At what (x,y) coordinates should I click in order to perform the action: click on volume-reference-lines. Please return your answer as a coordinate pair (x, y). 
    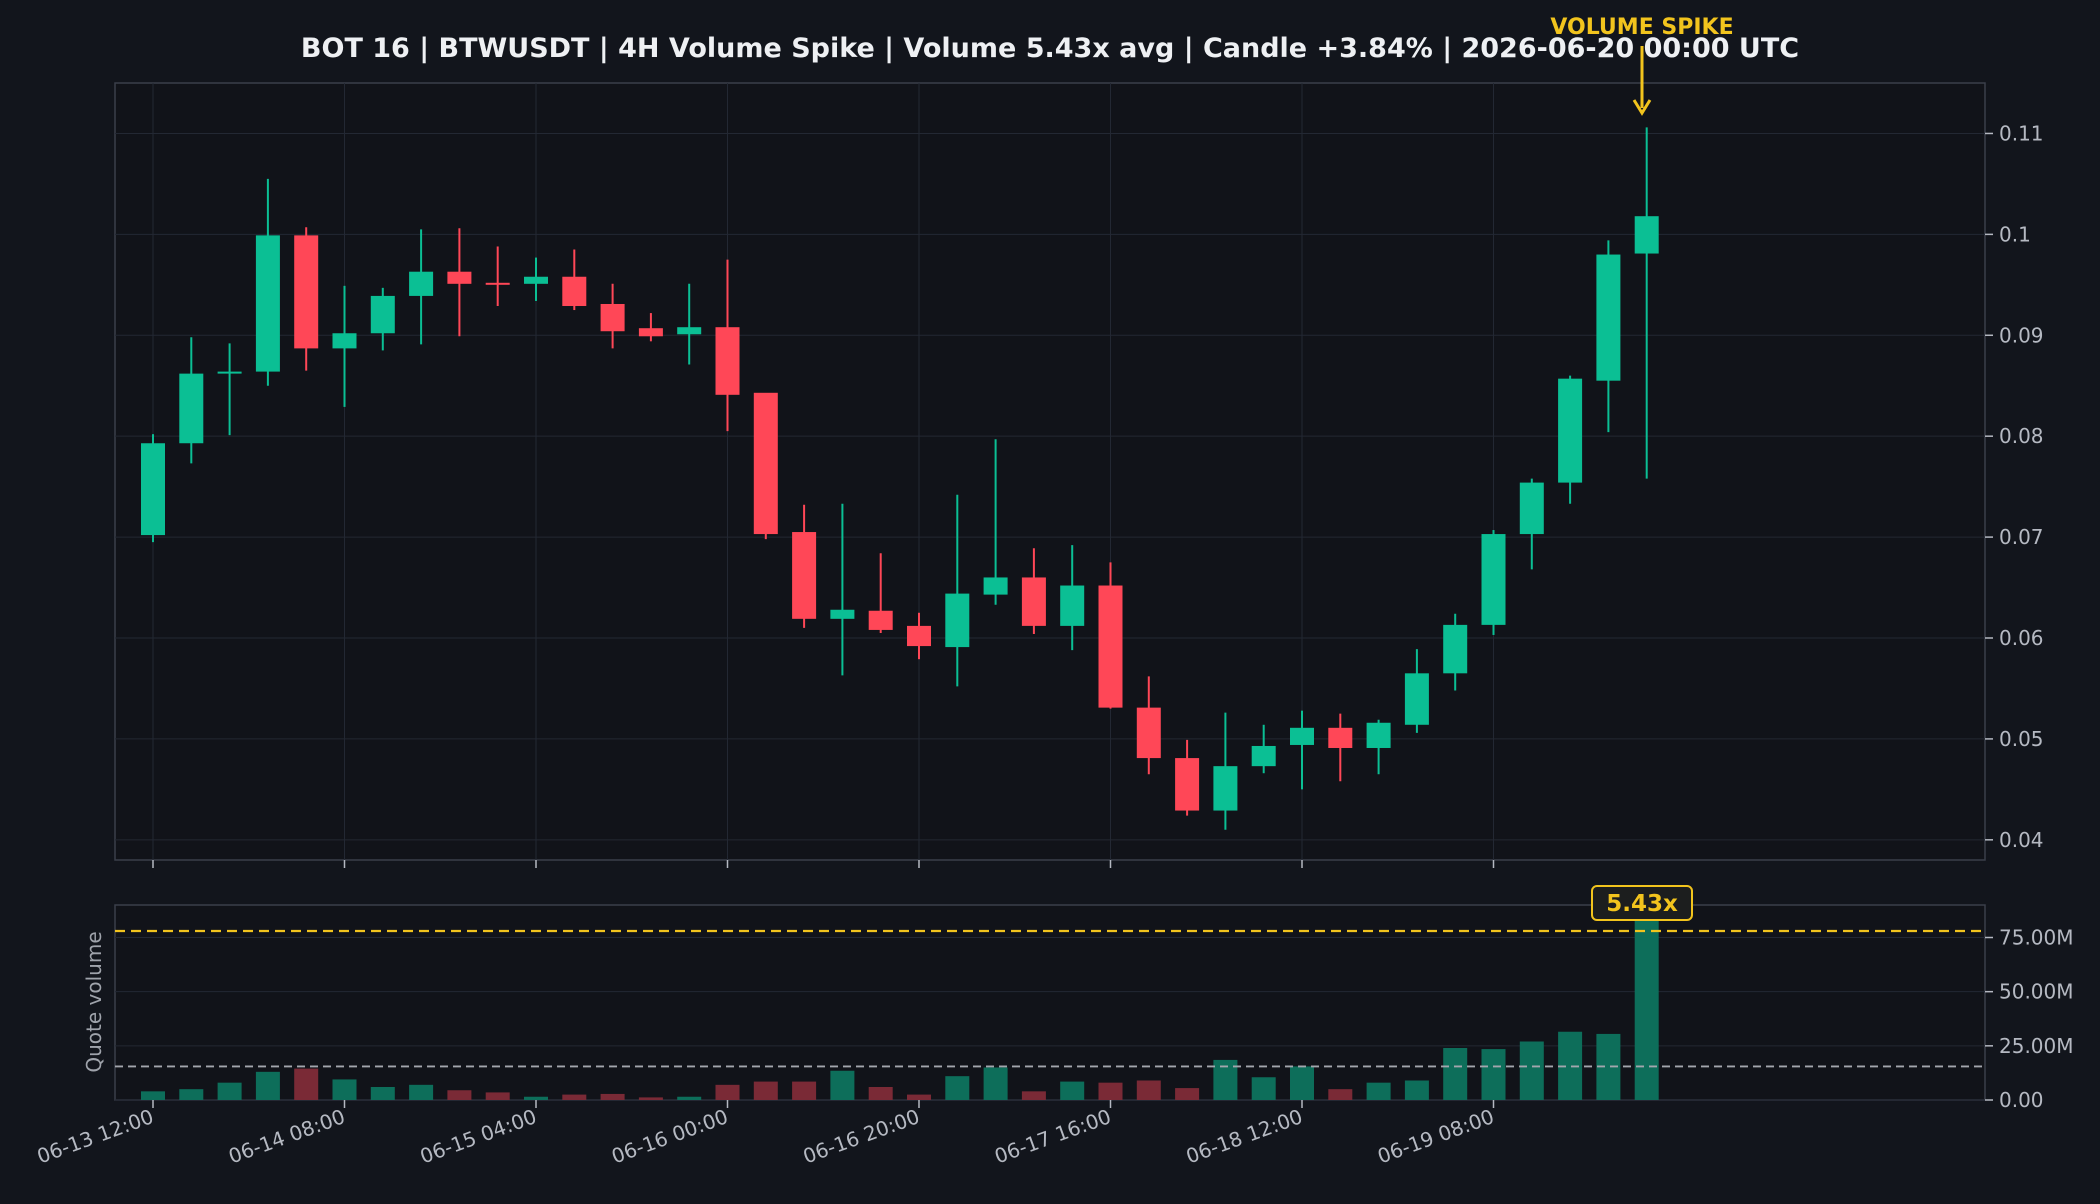
    Looking at the image, I should click on (1050, 998).